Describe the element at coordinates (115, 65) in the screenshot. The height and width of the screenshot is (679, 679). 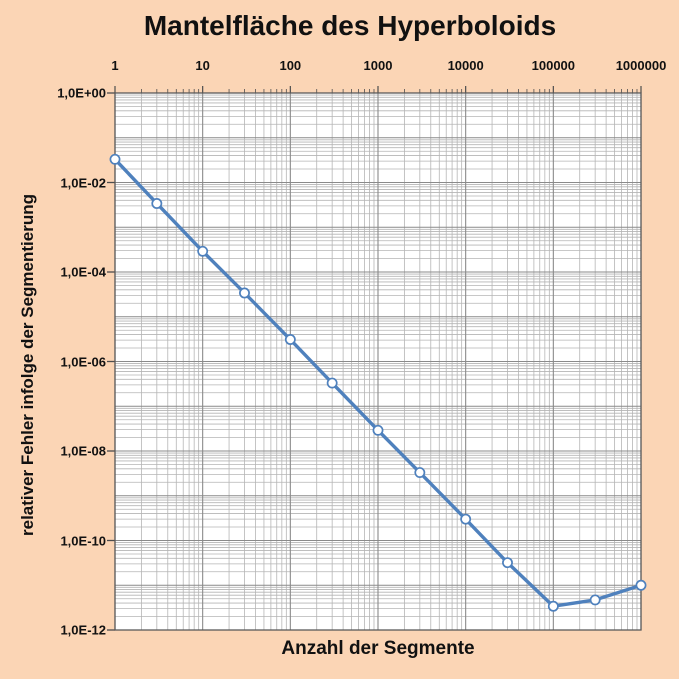
I see `x-tick-label: 1` at that location.